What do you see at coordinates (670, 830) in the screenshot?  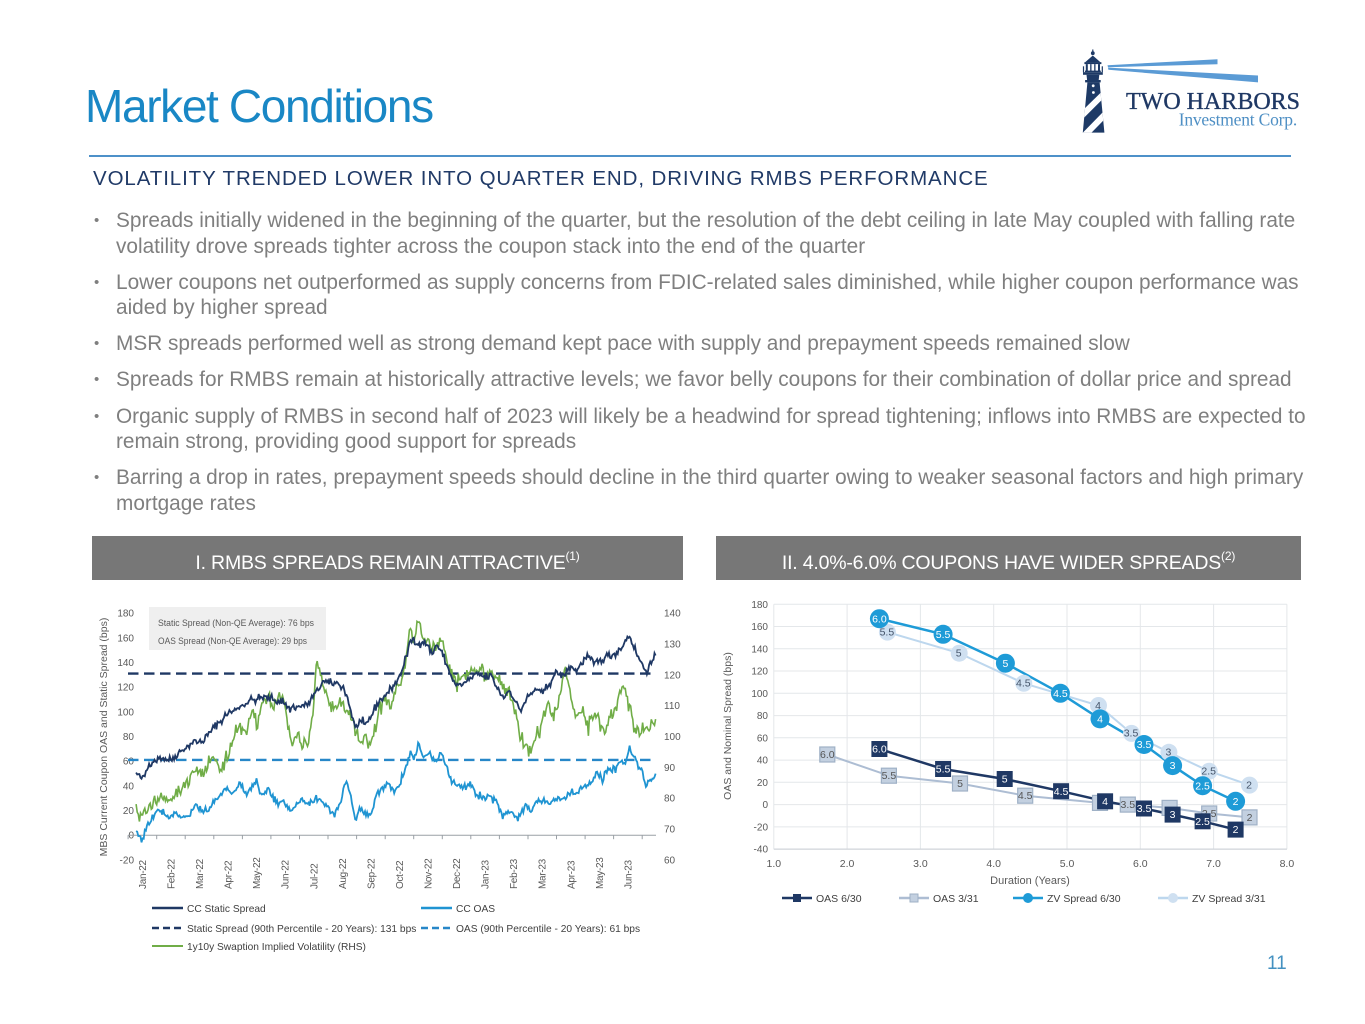 I see `svg-text: 70` at bounding box center [670, 830].